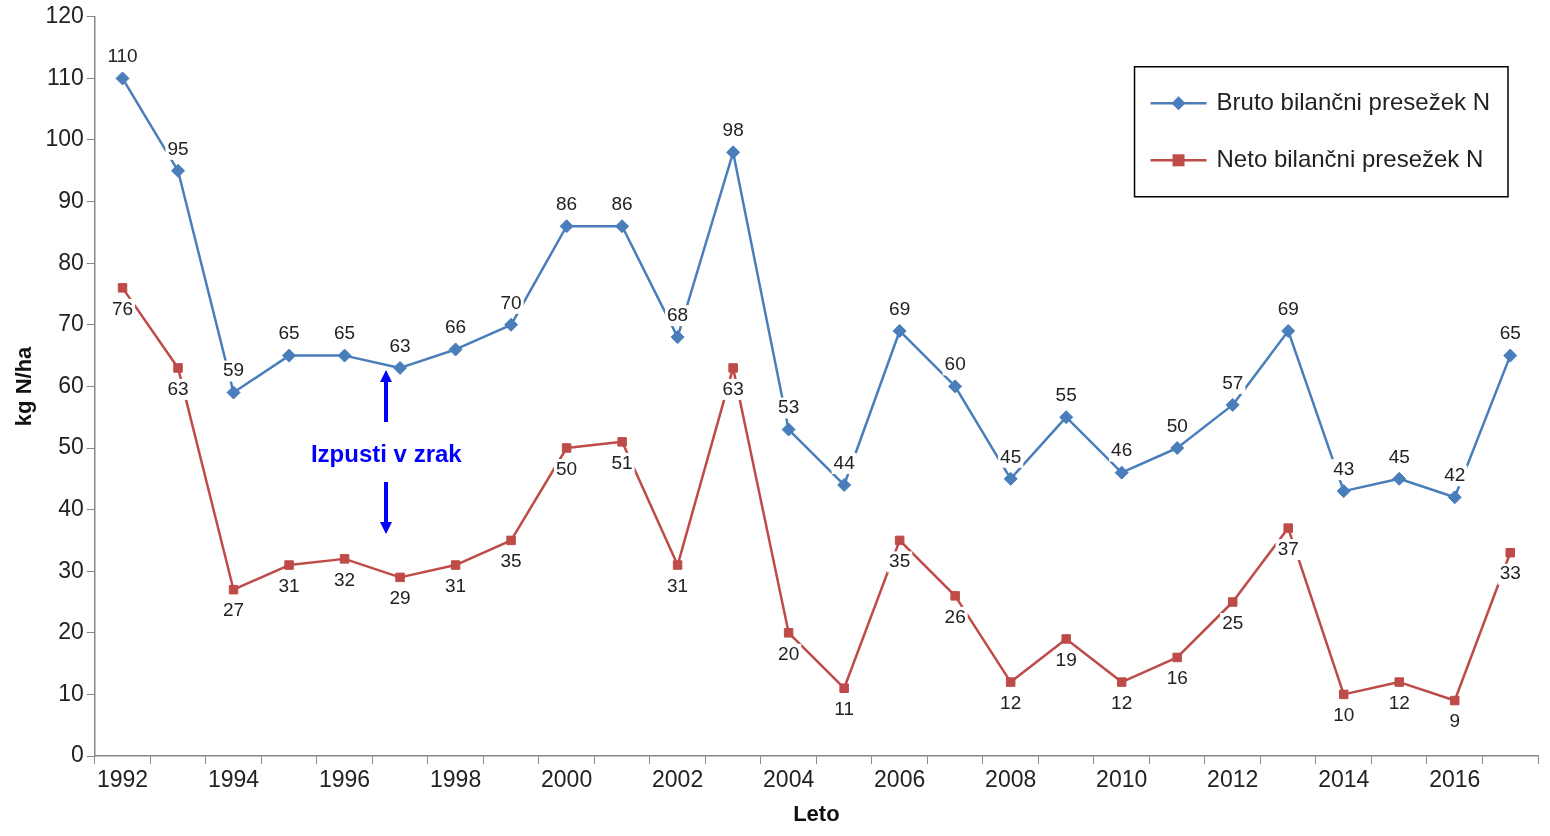 This screenshot has width=1550, height=836. I want to click on data-label: 44, so click(844, 462).